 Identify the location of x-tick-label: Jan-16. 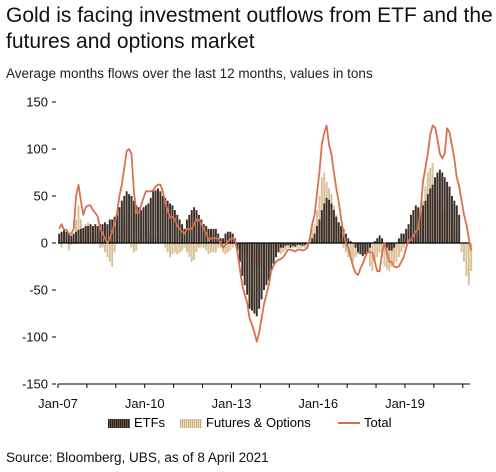
(318, 403).